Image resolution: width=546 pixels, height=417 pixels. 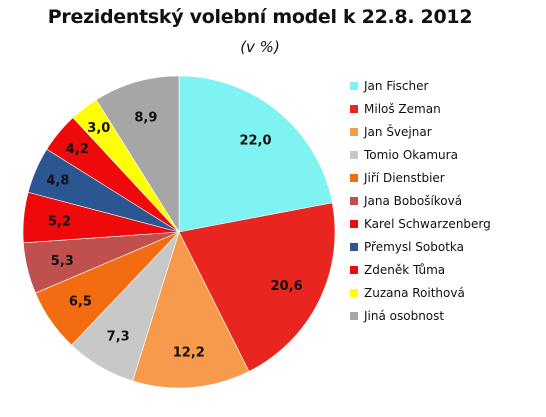 What do you see at coordinates (414, 247) in the screenshot?
I see `legend-label: Přemysl Sobotka` at bounding box center [414, 247].